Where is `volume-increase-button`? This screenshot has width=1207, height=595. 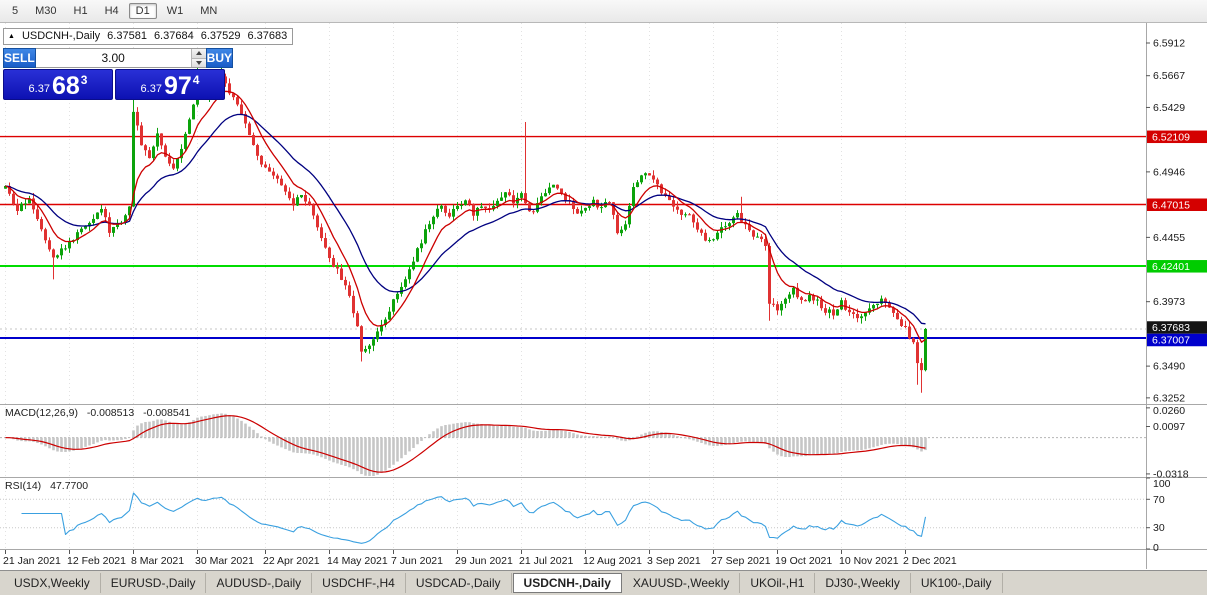
volume-increase-button is located at coordinates (198, 53).